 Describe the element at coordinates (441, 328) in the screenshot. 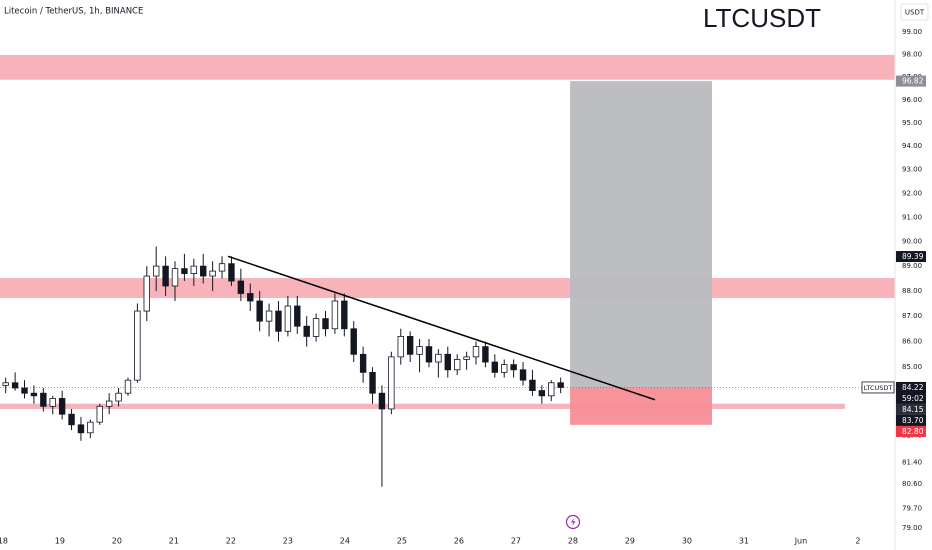

I see `trendline` at that location.